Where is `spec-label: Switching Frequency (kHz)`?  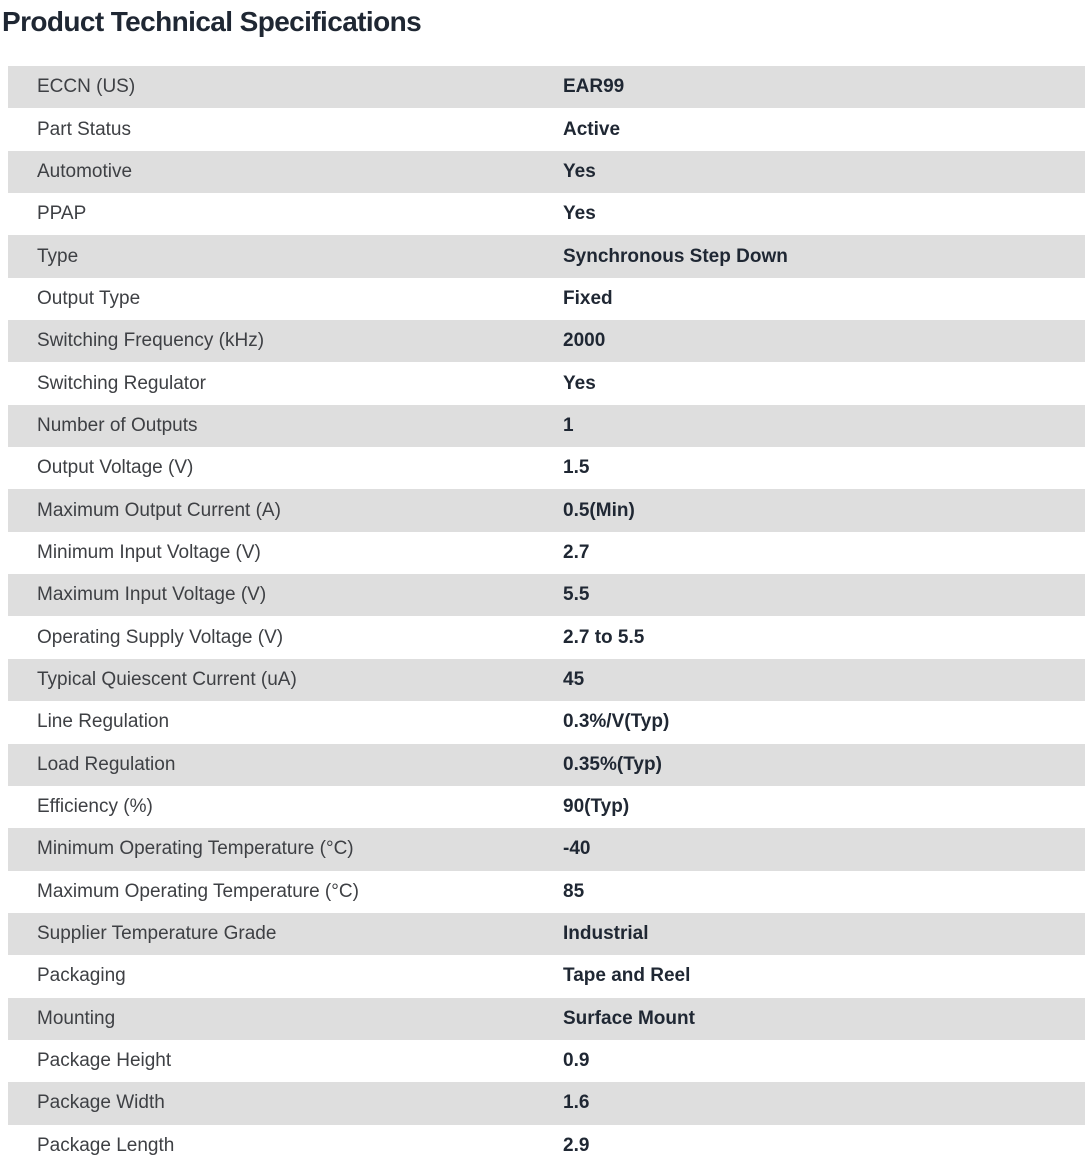
spec-label: Switching Frequency (kHz) is located at coordinates (151, 341).